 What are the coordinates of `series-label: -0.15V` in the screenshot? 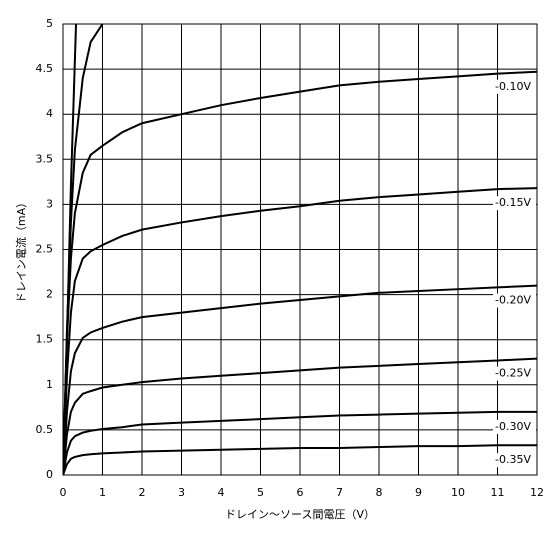 It's located at (513, 202).